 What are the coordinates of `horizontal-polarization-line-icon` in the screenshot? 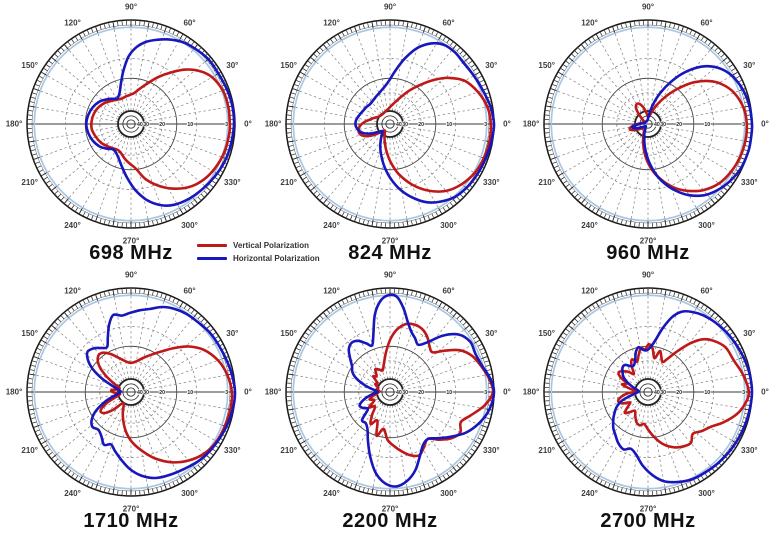 It's located at (212, 258).